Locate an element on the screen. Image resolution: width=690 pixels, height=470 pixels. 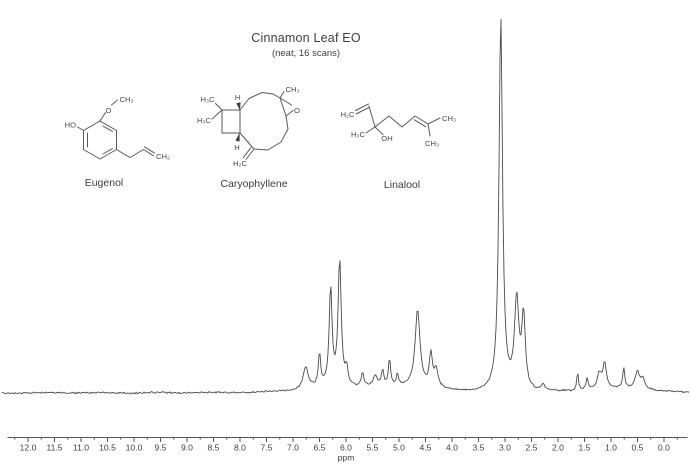
atom-label-oh: OH is located at coordinates (386, 138).